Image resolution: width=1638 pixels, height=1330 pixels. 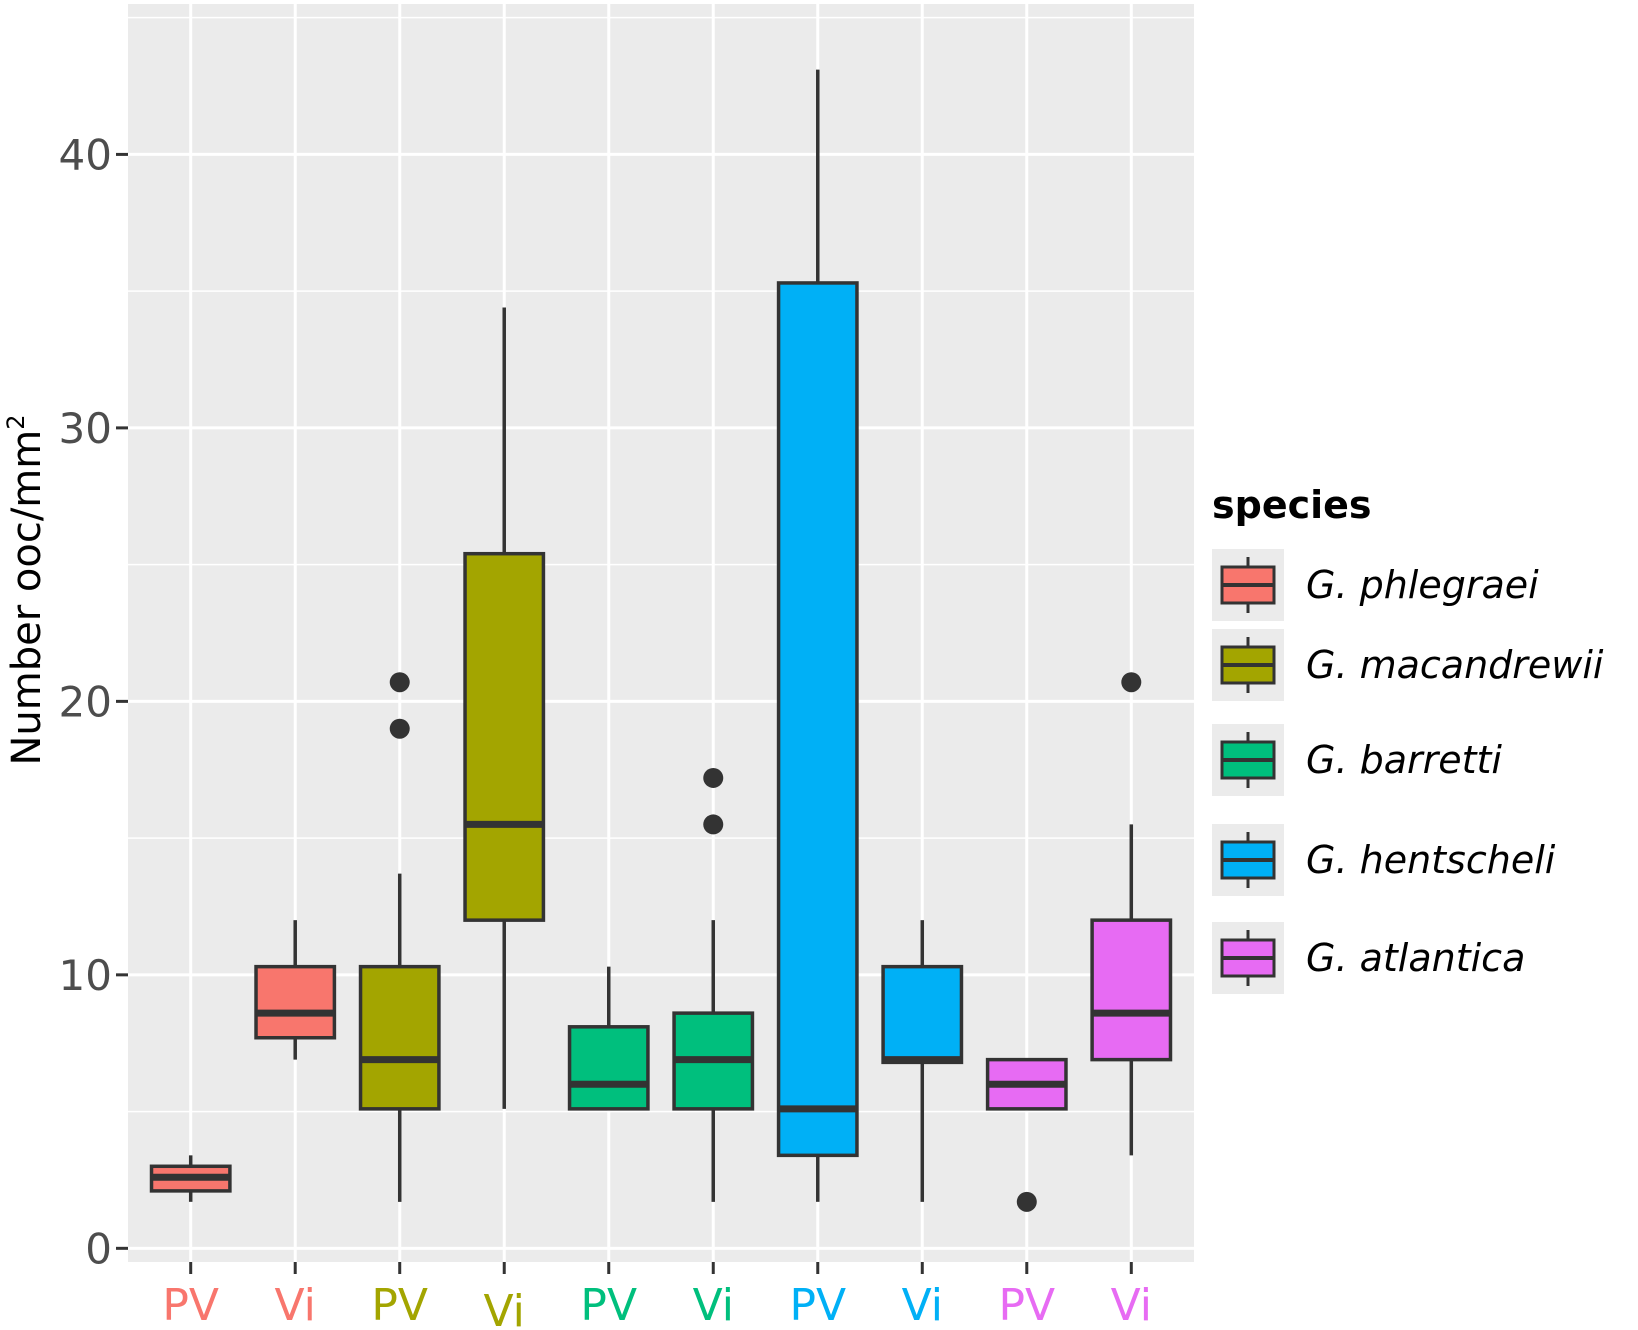 I want to click on legend-item-1: G. phlegraei, so click(x=1375, y=585).